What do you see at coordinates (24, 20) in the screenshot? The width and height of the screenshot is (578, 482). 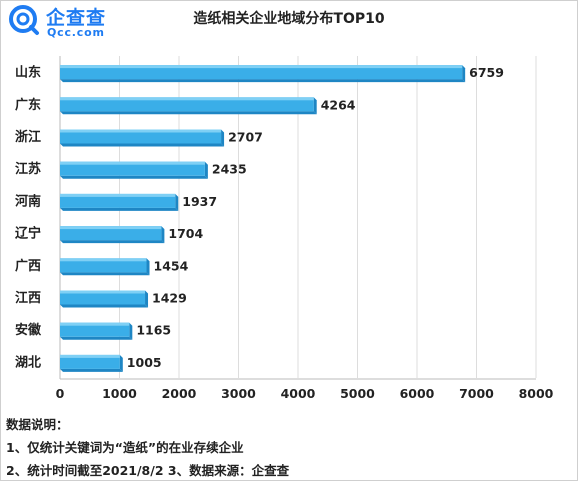 I see `qcc-logo-icon` at bounding box center [24, 20].